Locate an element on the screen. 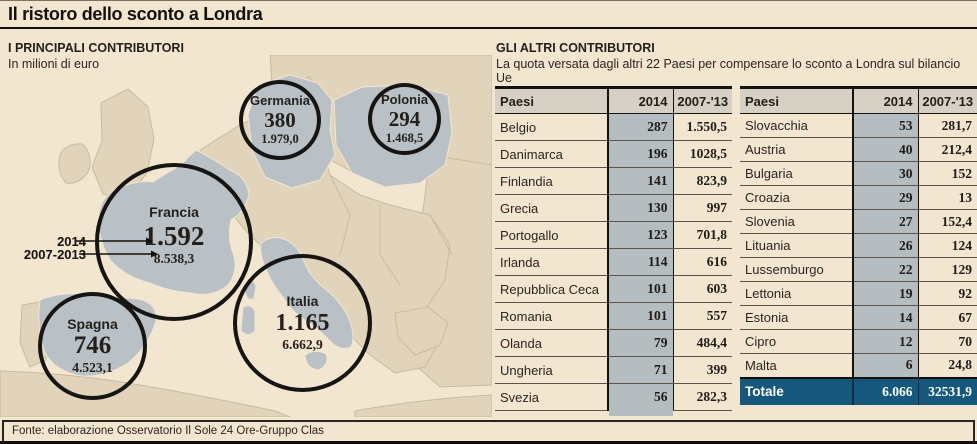 This screenshot has height=444, width=977. table-row: Grecia 130 997 is located at coordinates (613, 208).